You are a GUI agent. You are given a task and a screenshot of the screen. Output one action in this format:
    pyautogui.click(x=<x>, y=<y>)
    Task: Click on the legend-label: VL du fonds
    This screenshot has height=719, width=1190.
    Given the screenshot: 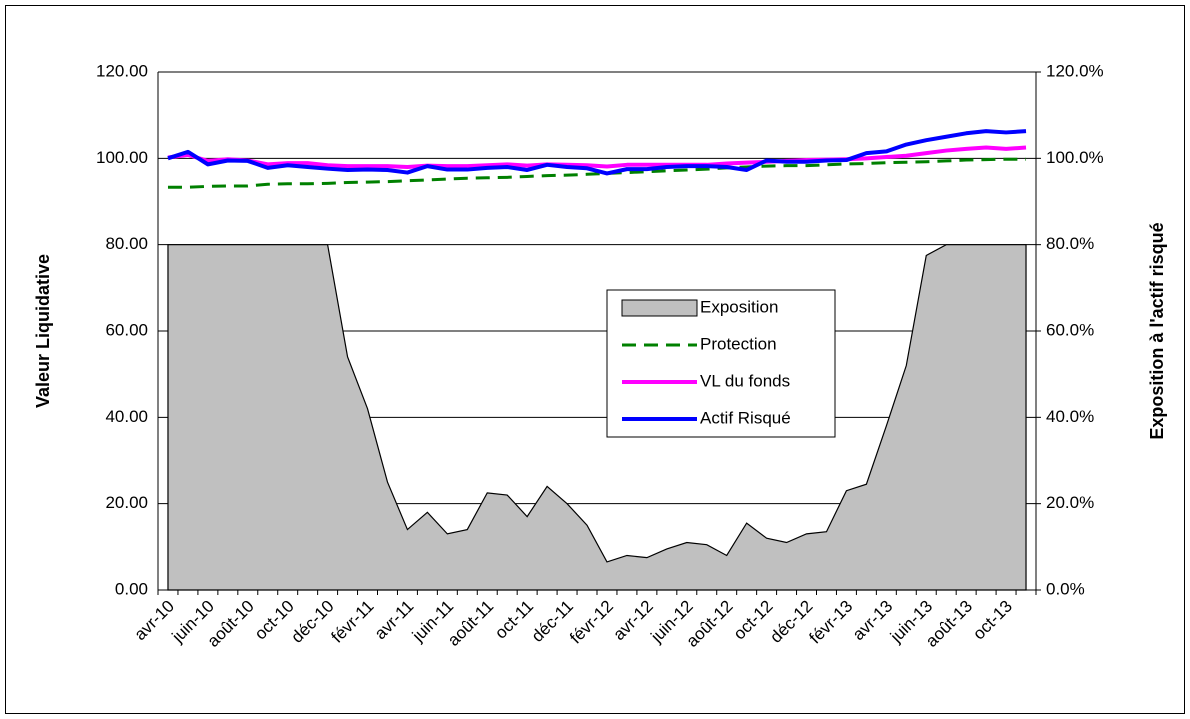 What is the action you would take?
    pyautogui.click(x=745, y=380)
    